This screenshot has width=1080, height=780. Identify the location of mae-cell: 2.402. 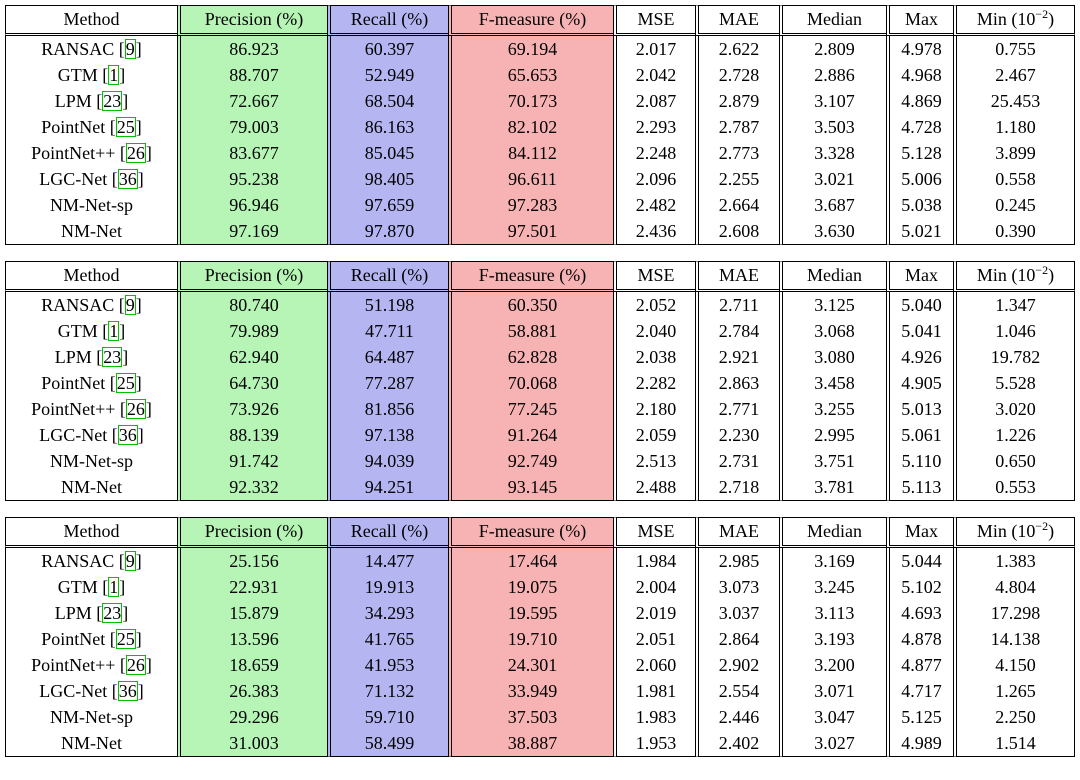
(737, 743).